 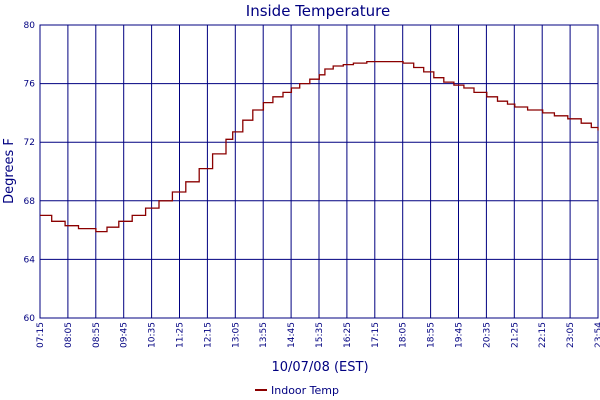 I want to click on x-tick-label: 21:25, so click(x=515, y=335).